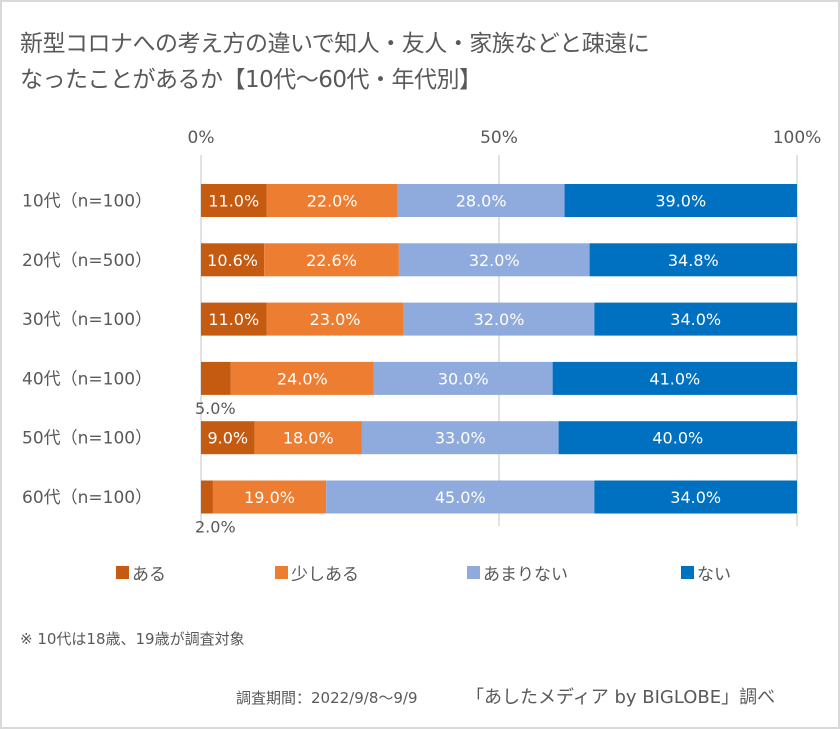 The image size is (840, 729). I want to click on category-label: 10代（n=100）, so click(87, 202).